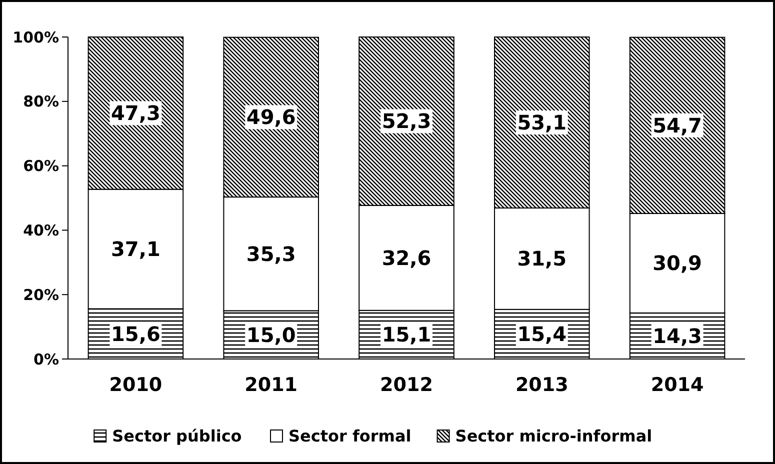 The height and width of the screenshot is (464, 775). Describe the element at coordinates (542, 334) in the screenshot. I see `data-label: 15,4` at that location.